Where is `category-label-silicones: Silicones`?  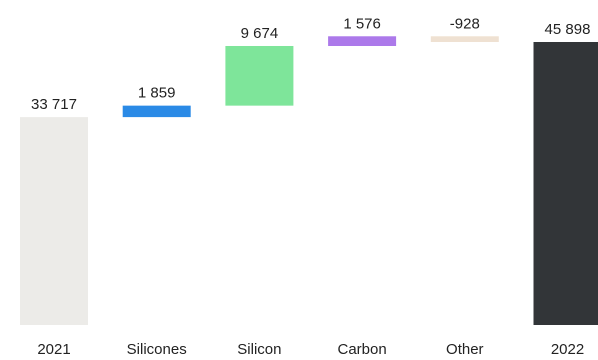
category-label-silicones: Silicones is located at coordinates (157, 349).